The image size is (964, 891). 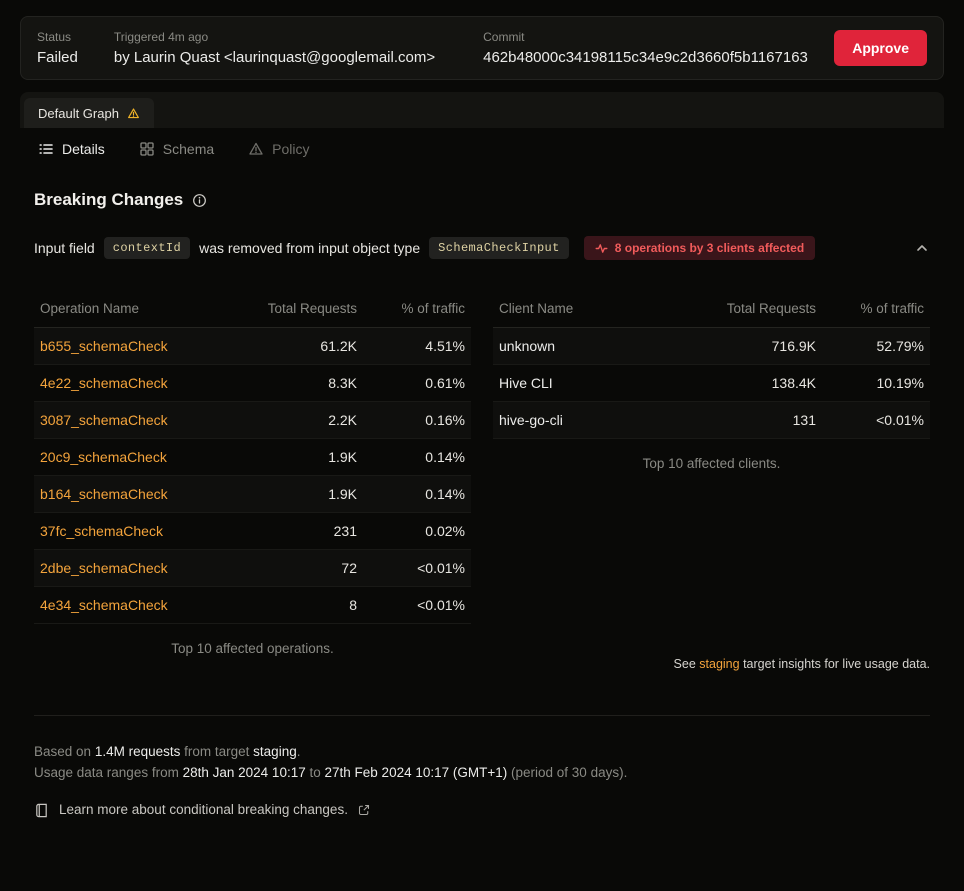 What do you see at coordinates (188, 149) in the screenshot?
I see `tab-schema-label: Schema` at bounding box center [188, 149].